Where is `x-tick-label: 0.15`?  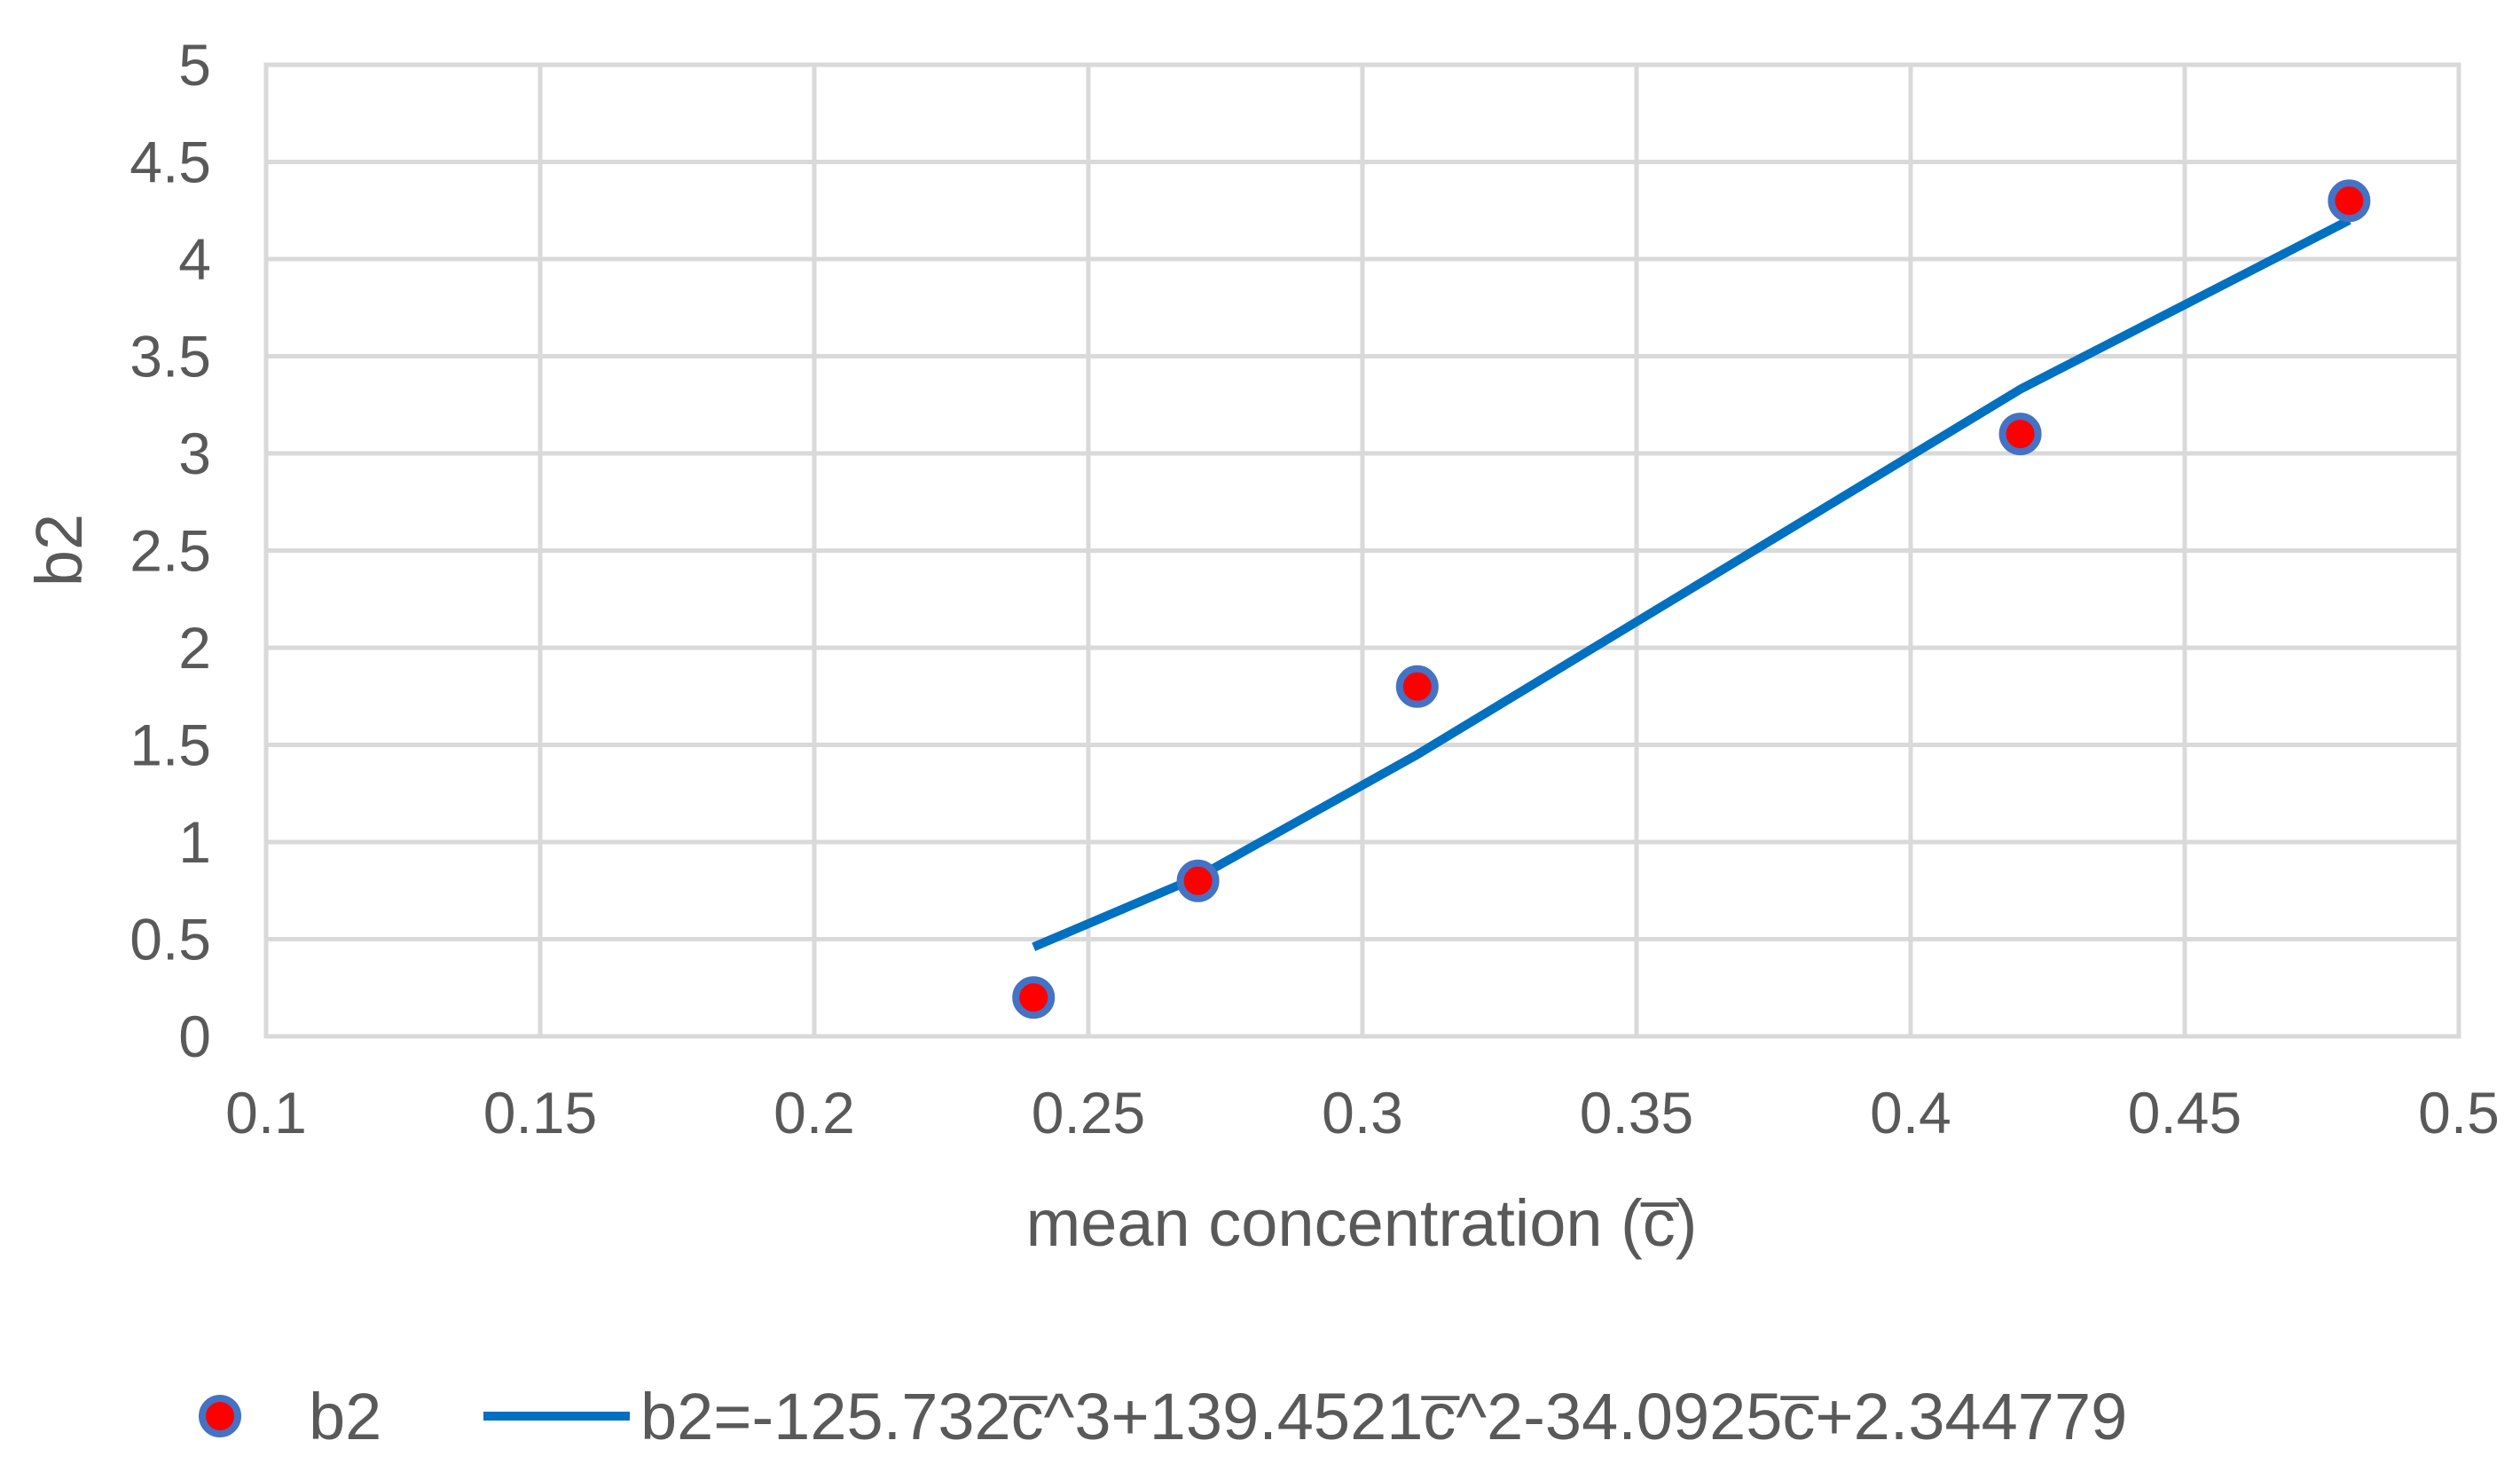 x-tick-label: 0.15 is located at coordinates (540, 1112).